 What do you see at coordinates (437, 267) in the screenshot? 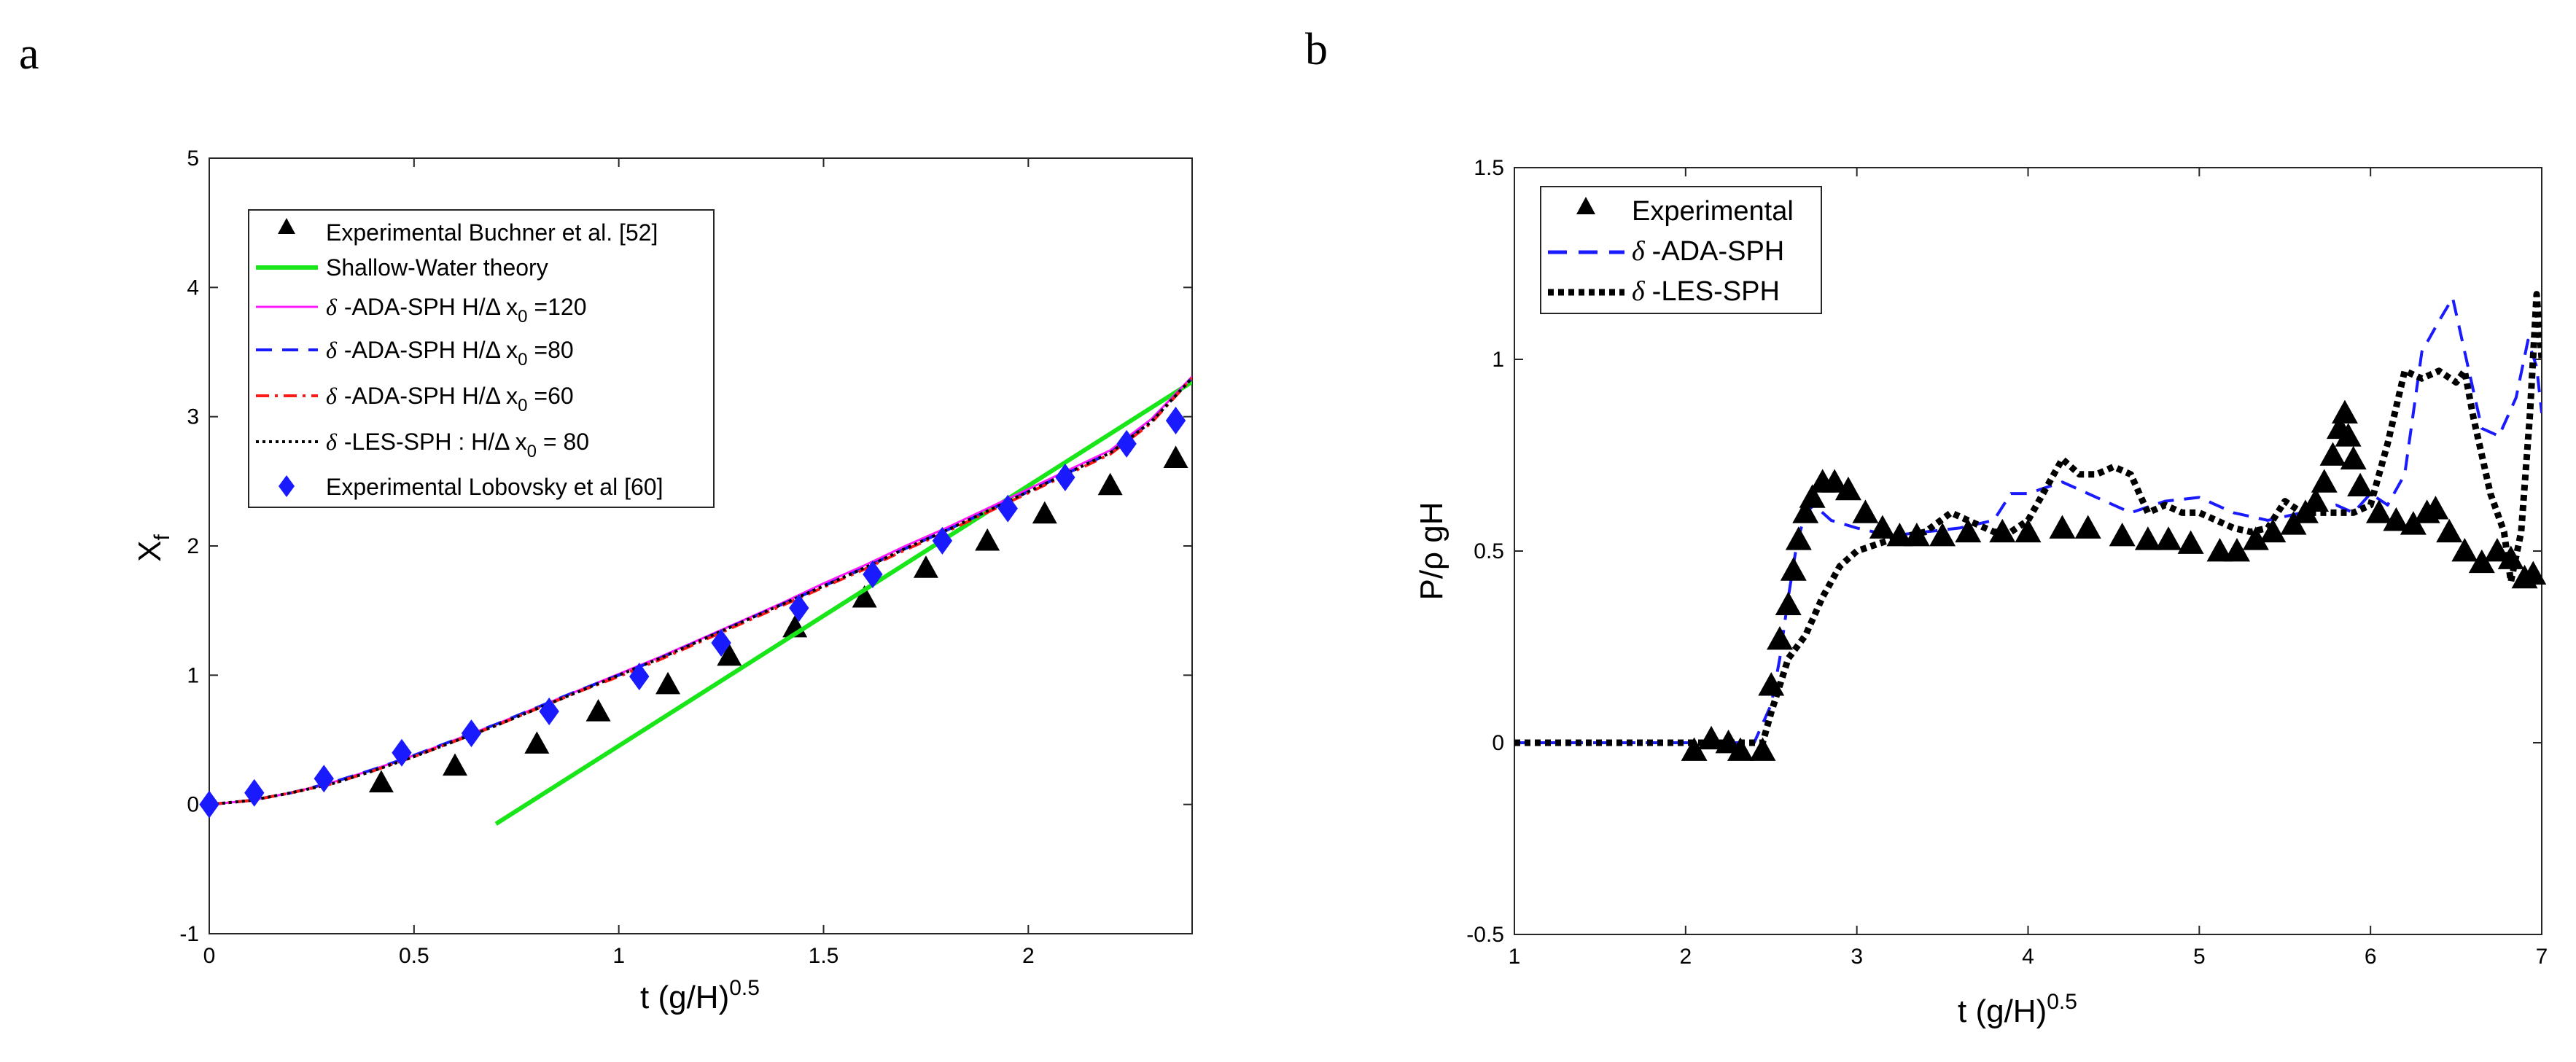
I see `legend-label: Shallow-Water theory` at bounding box center [437, 267].